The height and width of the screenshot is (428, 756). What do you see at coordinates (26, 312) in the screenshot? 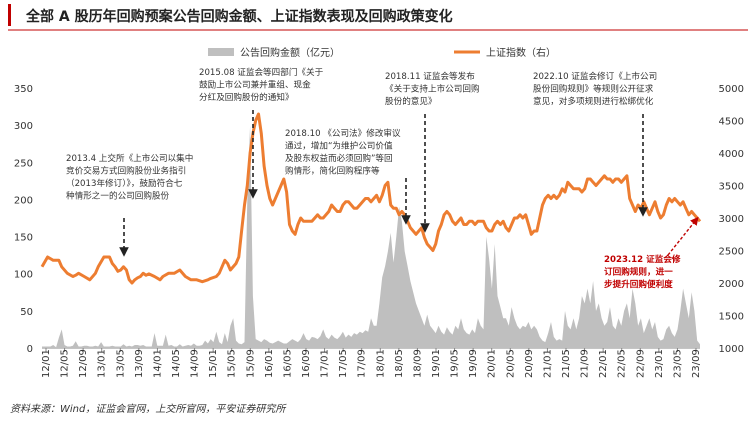
I see `y-left-tick-label: 50` at bounding box center [26, 312].